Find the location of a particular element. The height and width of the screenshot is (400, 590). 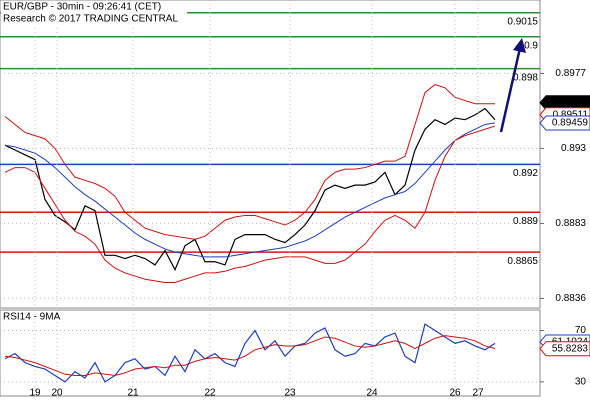

x-tick-label: 20 is located at coordinates (57, 393).